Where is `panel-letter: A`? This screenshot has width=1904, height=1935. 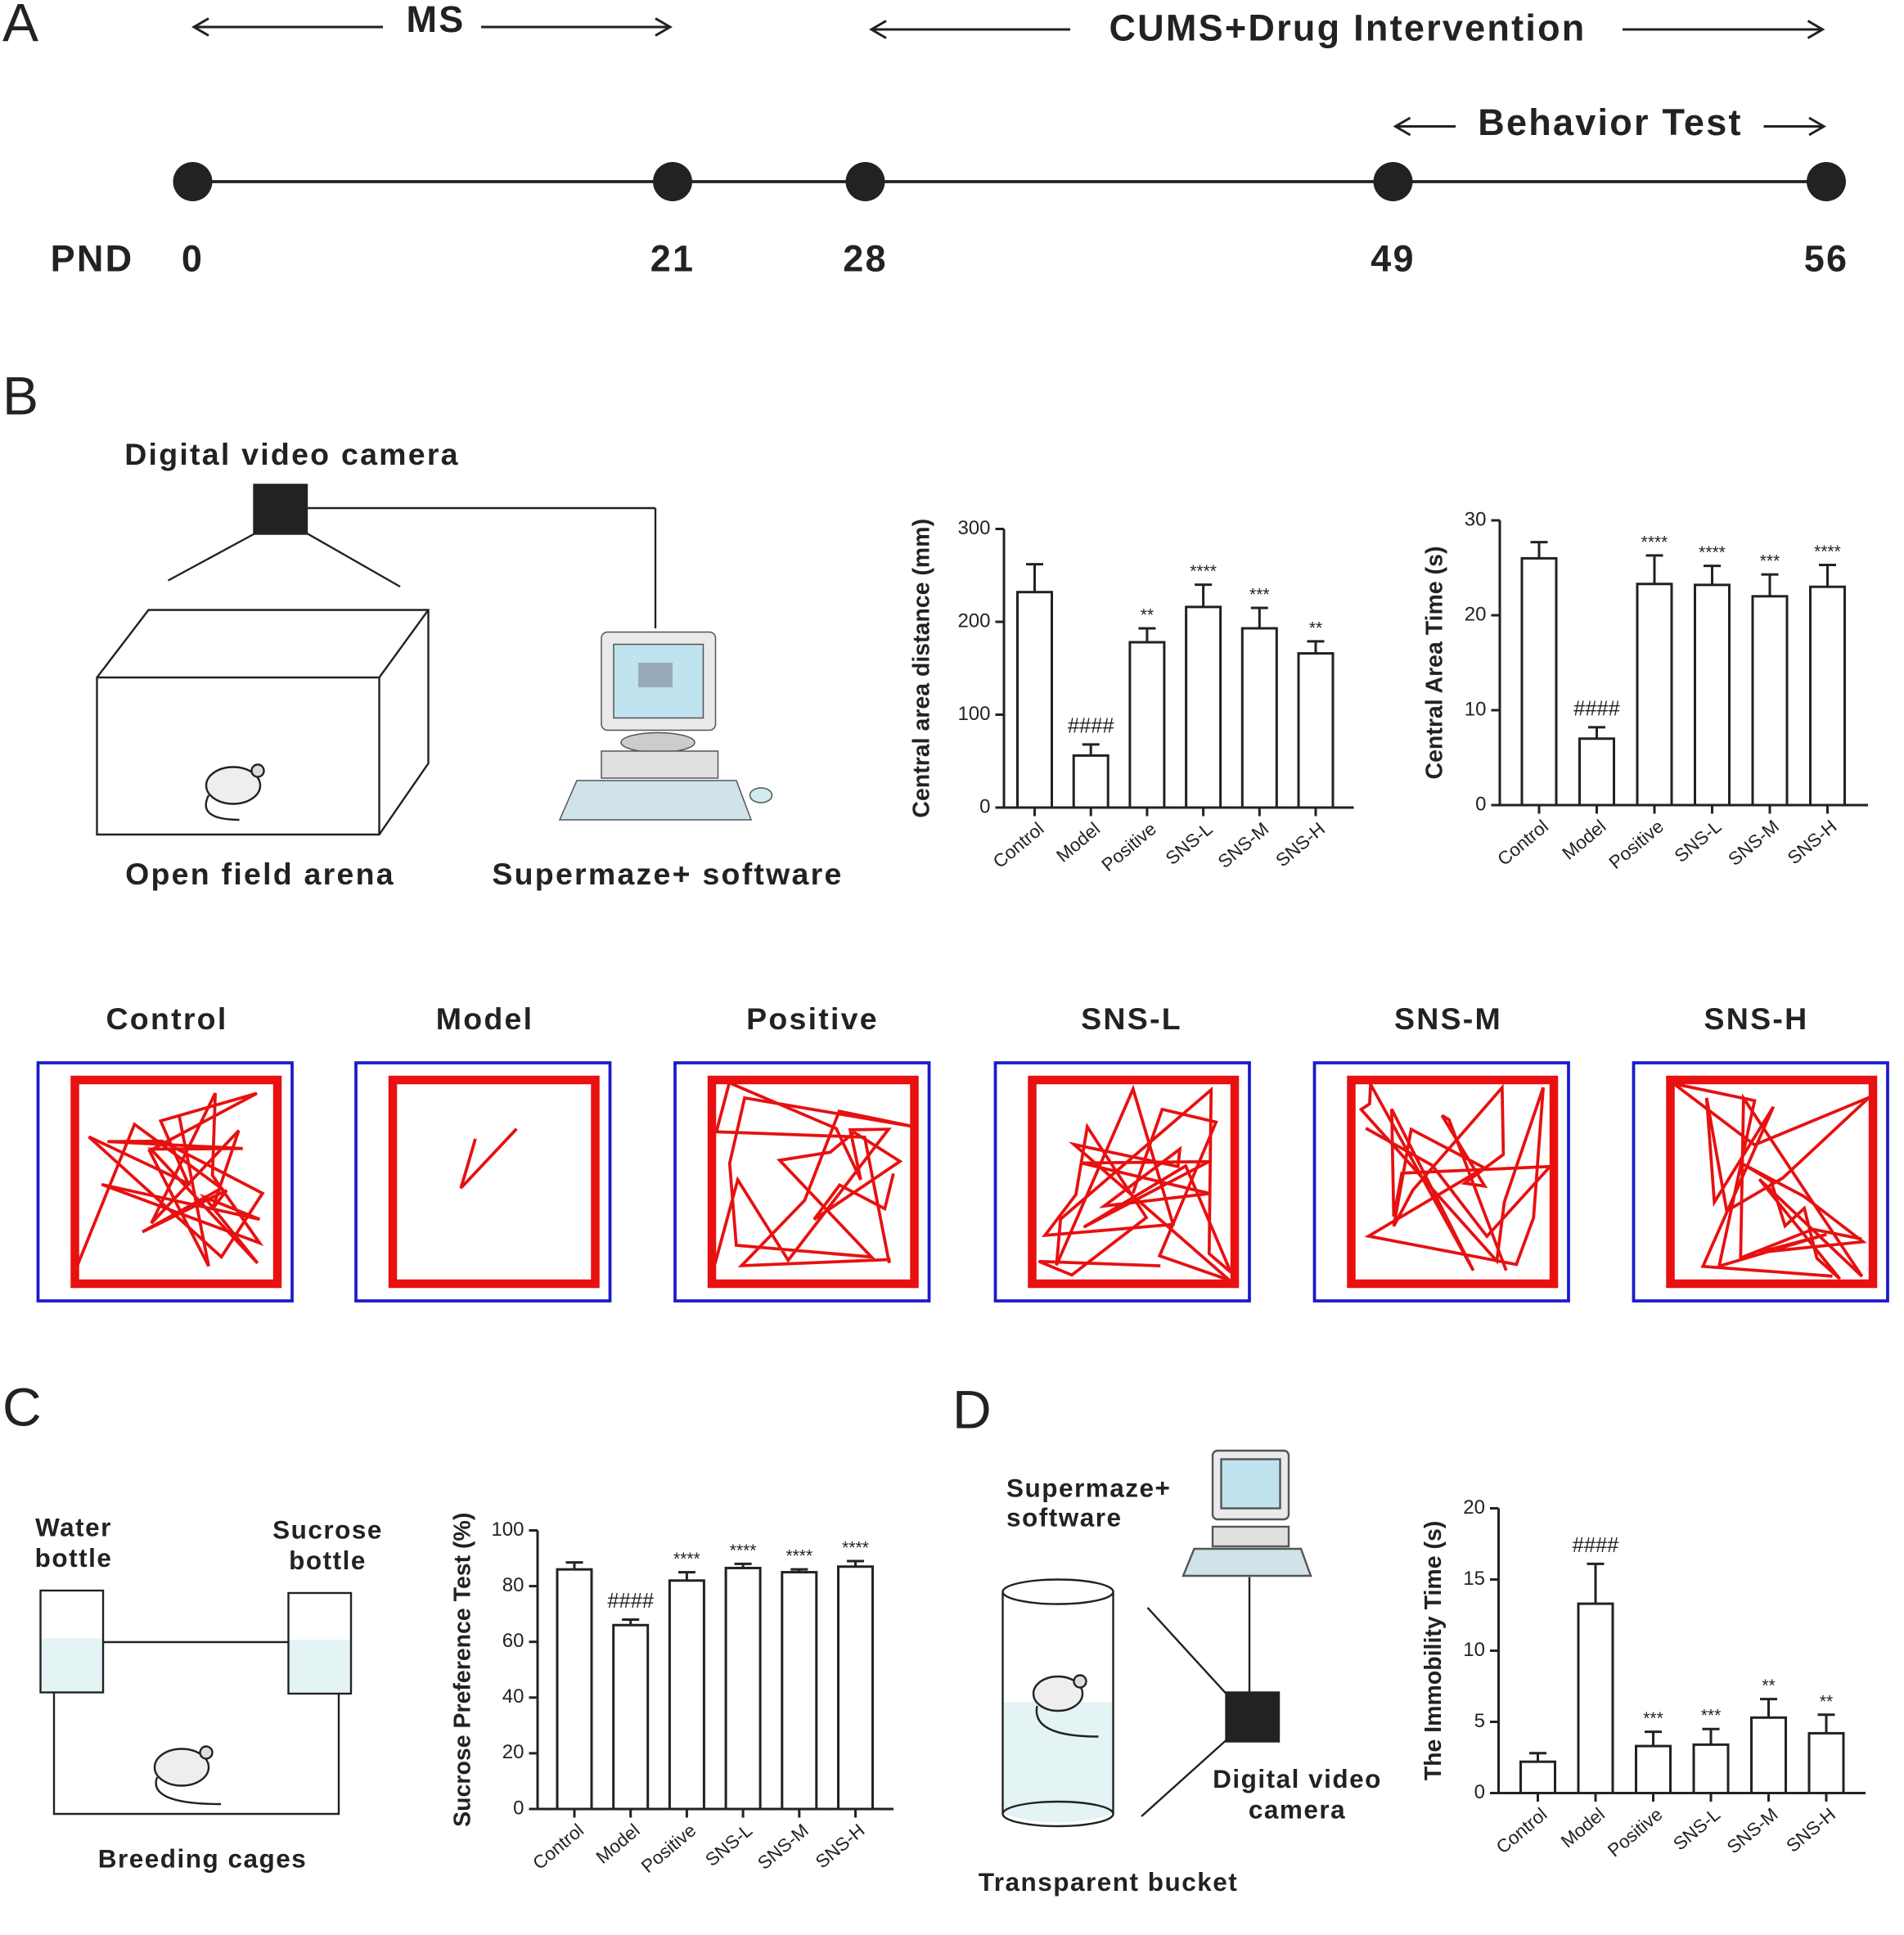 panel-letter: A is located at coordinates (20, 26).